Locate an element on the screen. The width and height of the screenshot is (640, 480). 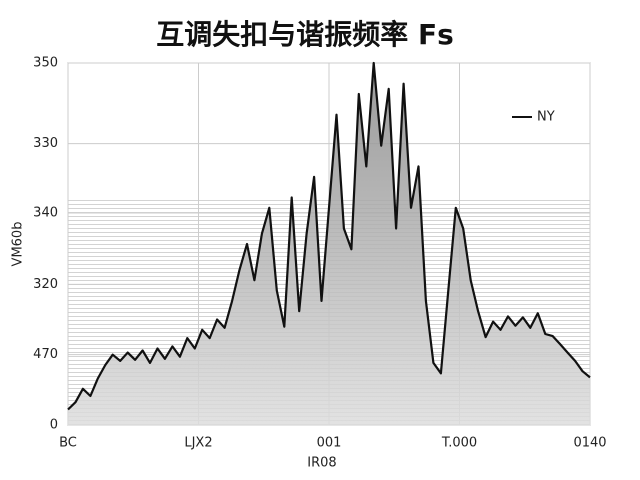
x-tick-label: 0140 is located at coordinates (589, 443).